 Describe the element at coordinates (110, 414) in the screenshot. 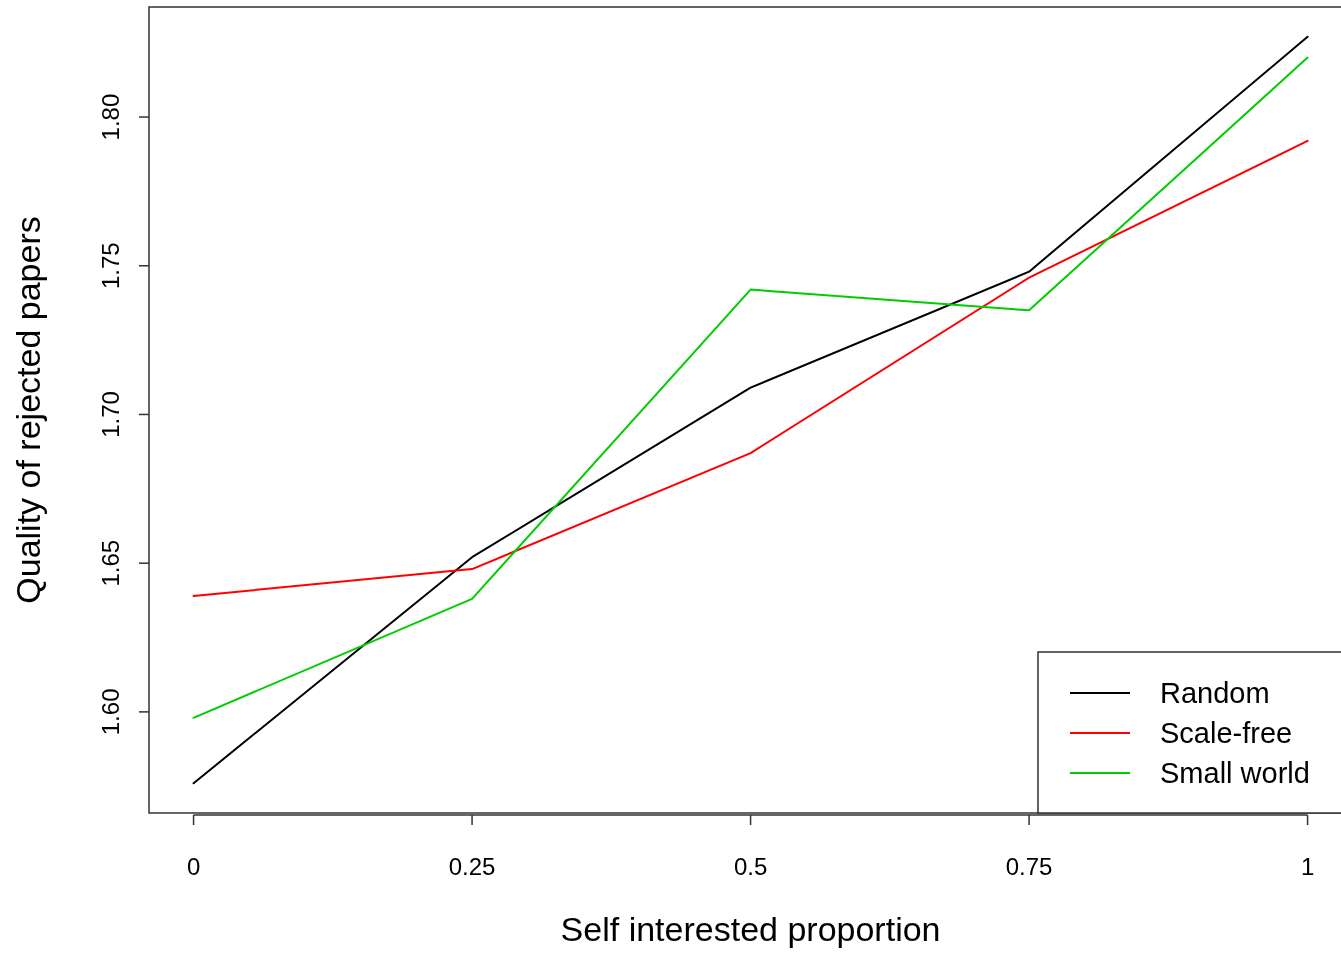

I see `y-tick-label: 1.70` at that location.